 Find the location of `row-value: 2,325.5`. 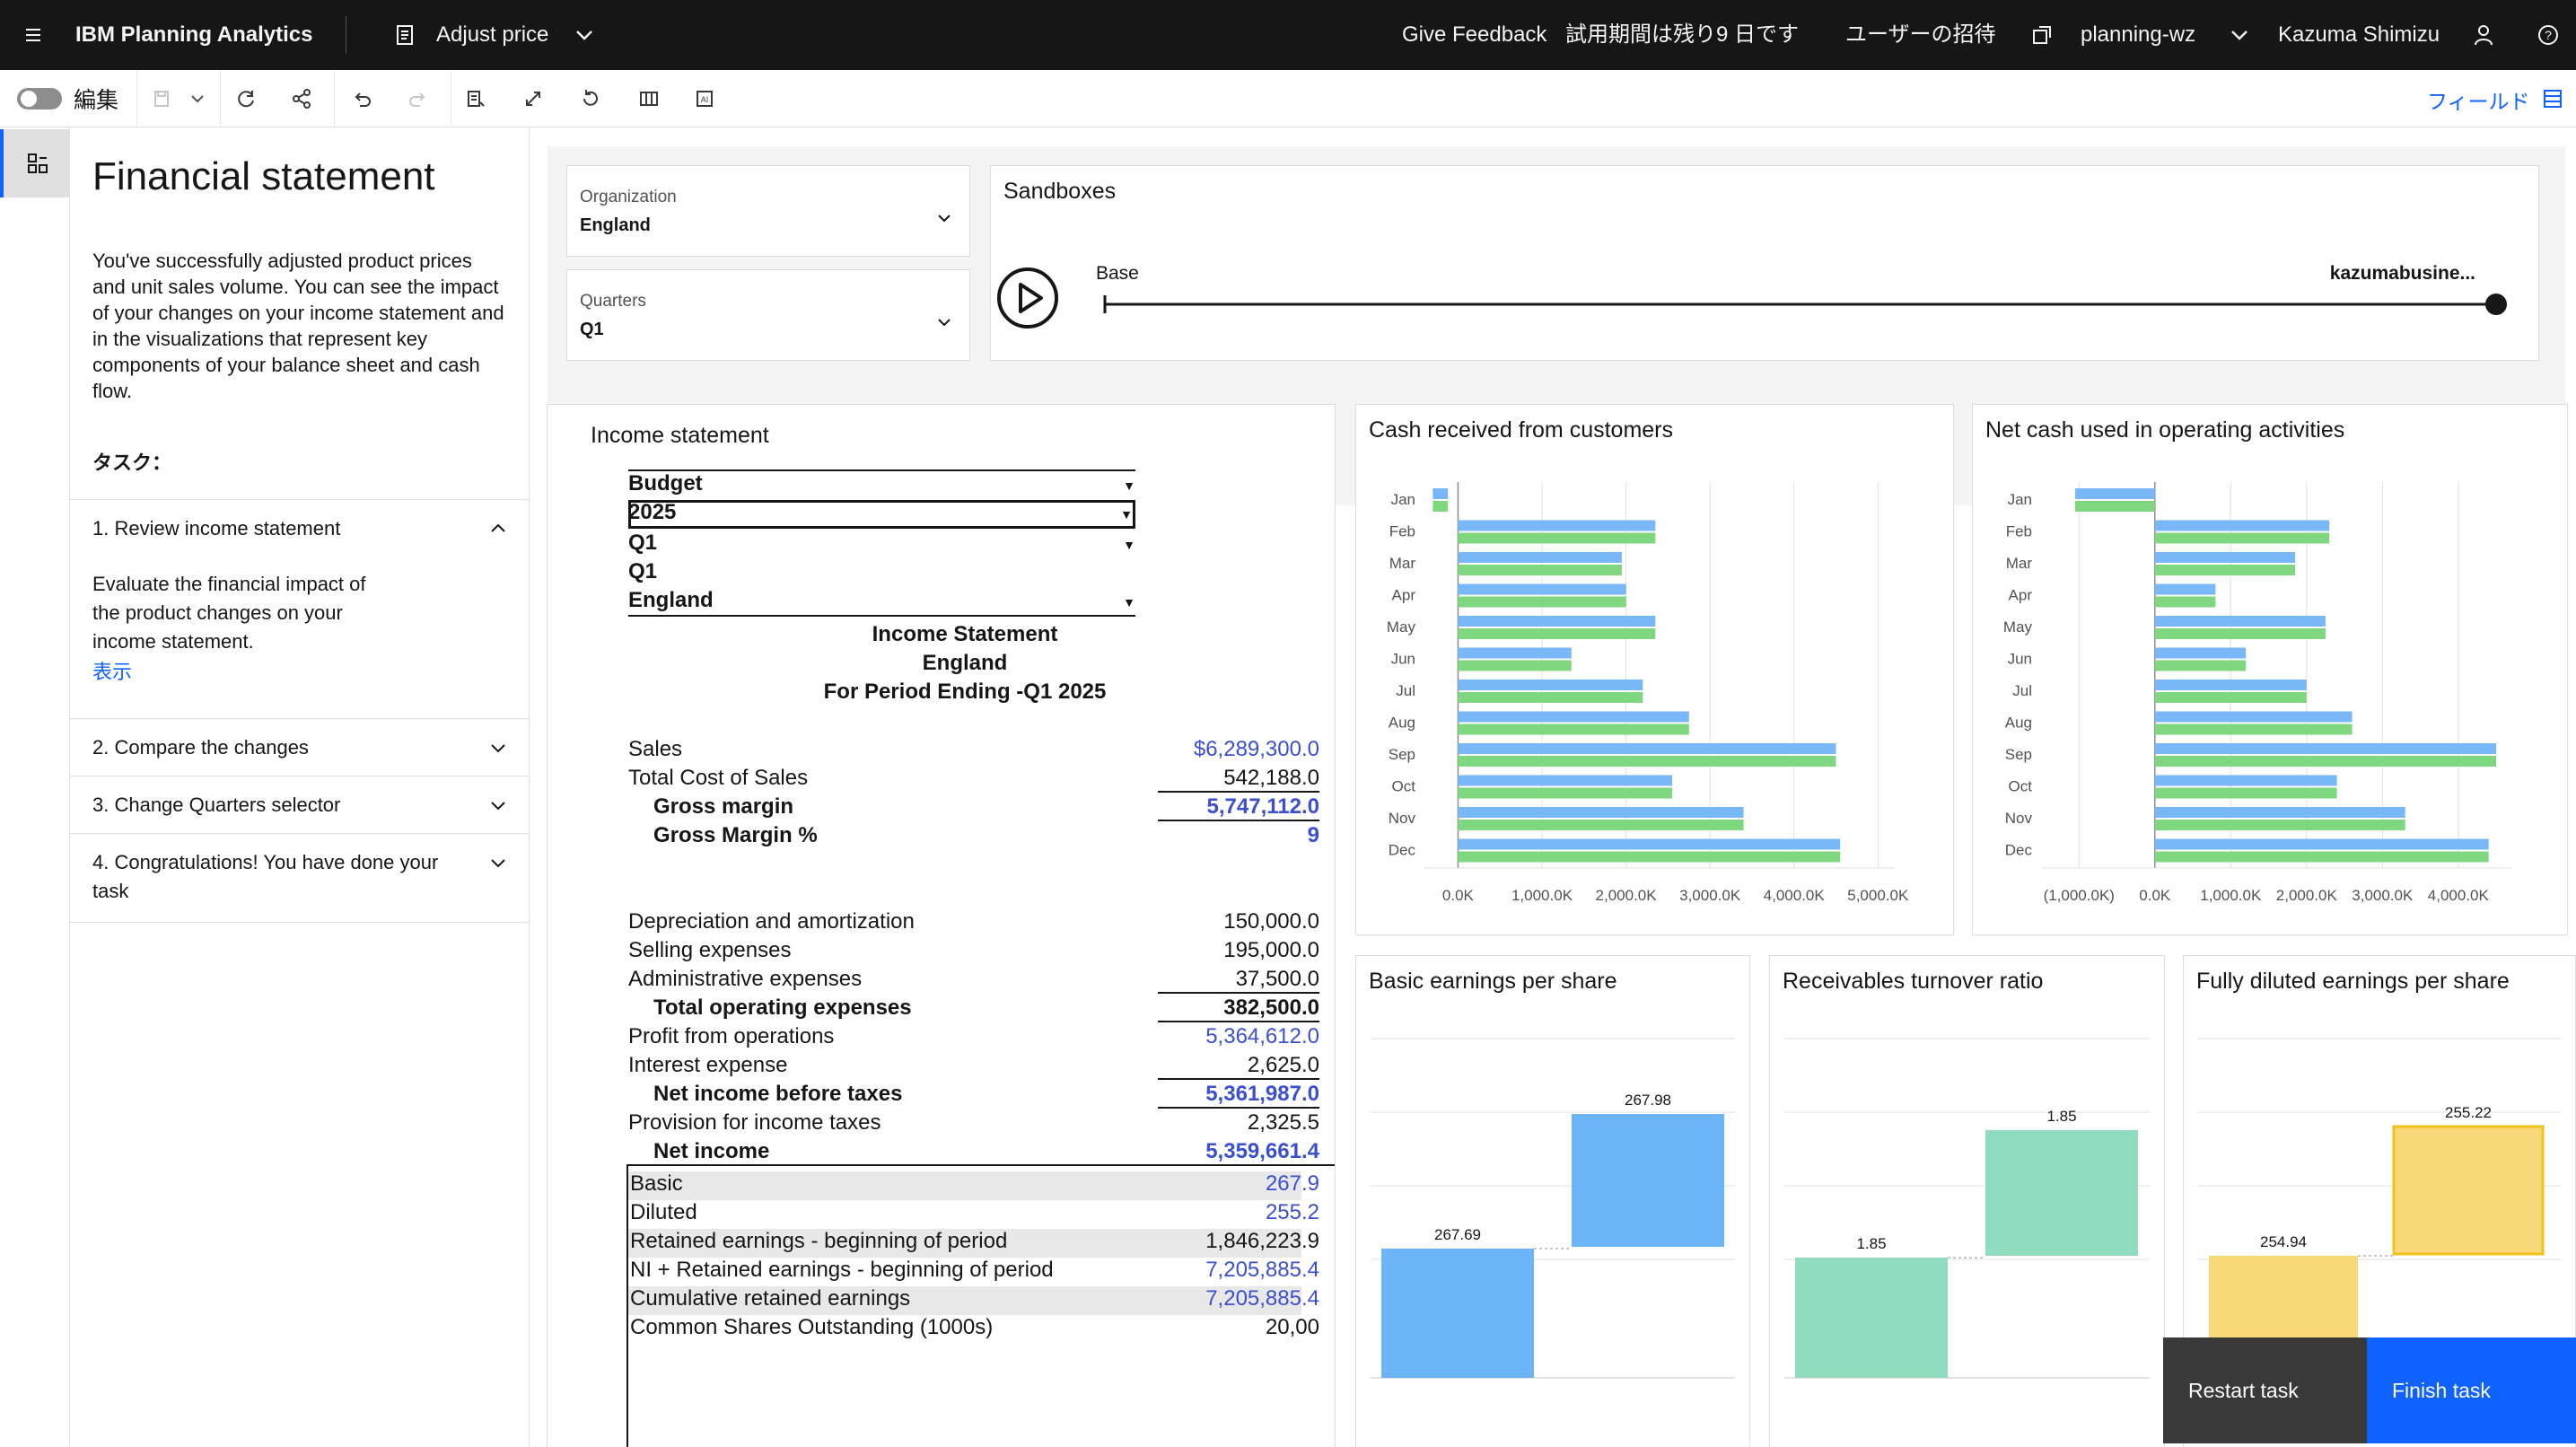

row-value: 2,325.5 is located at coordinates (1283, 1122).